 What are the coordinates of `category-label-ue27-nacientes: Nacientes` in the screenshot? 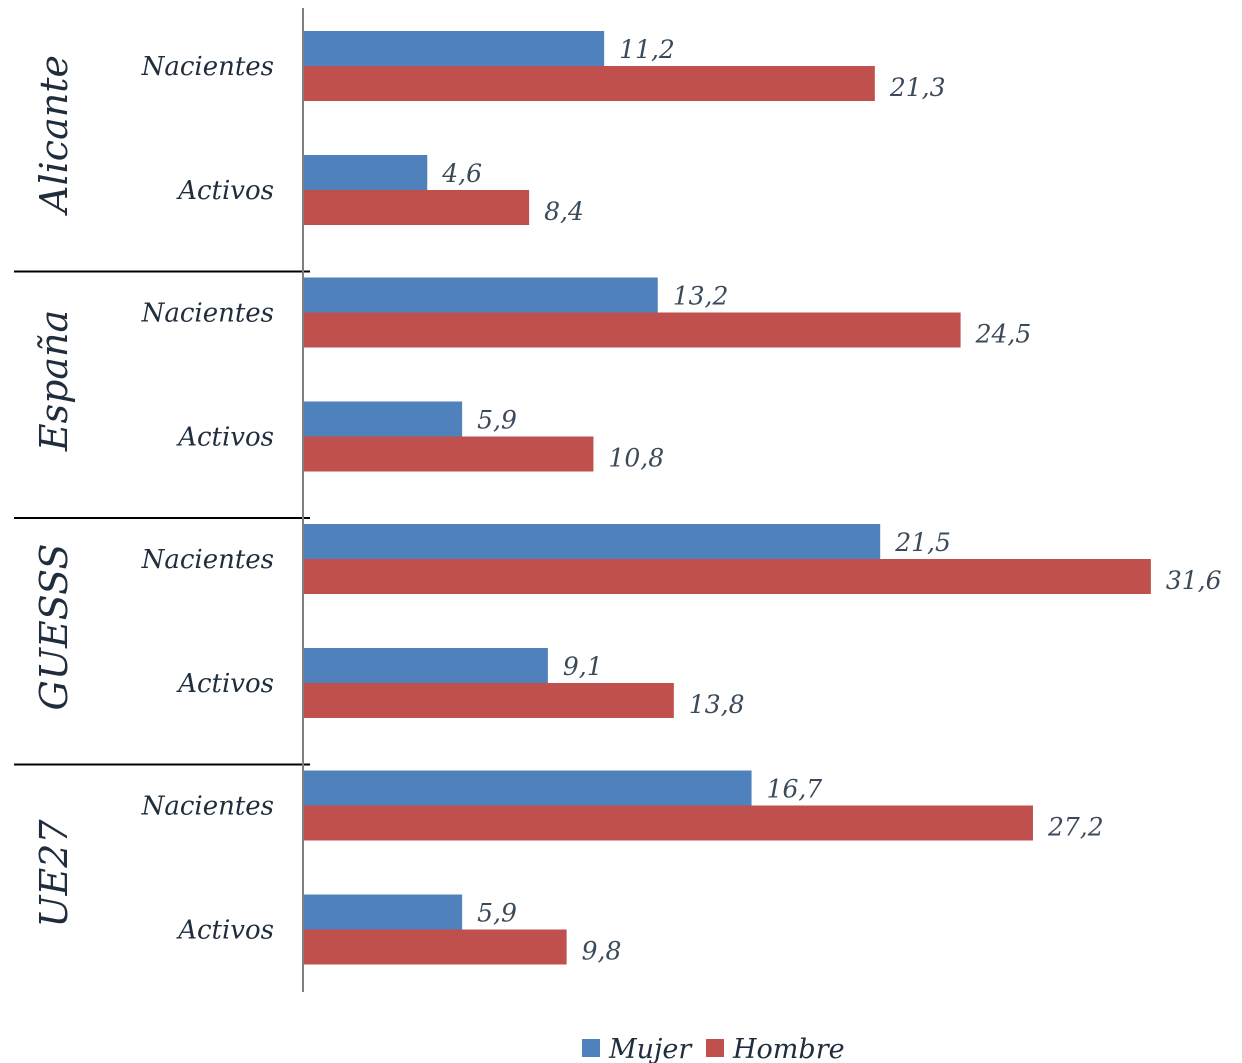 It's located at (207, 807).